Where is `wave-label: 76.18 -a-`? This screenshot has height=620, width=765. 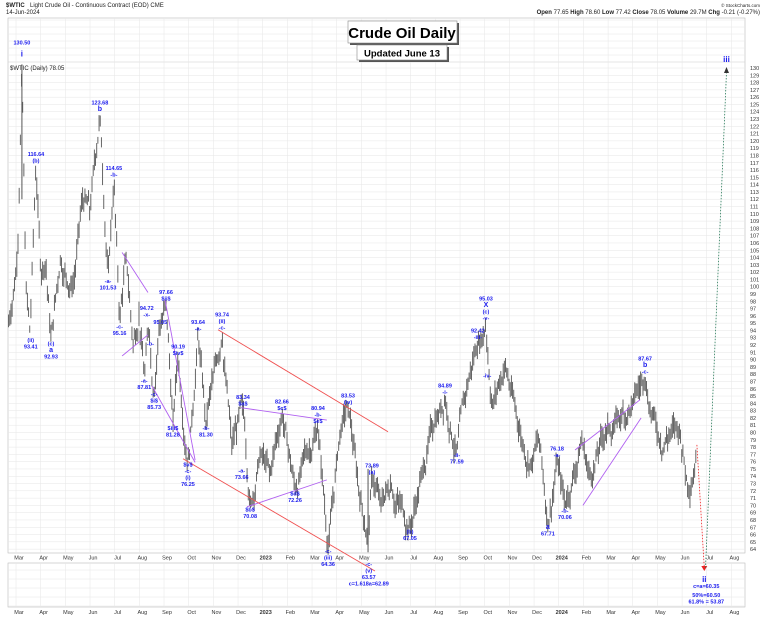
wave-label: 76.18 -a- is located at coordinates (557, 453).